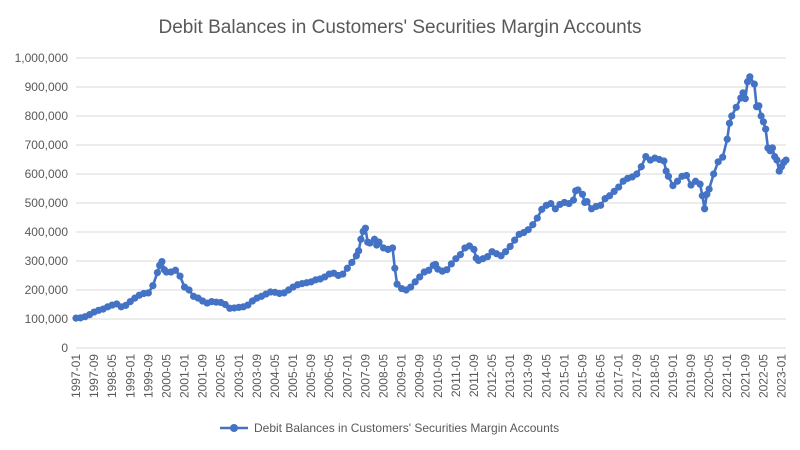 Image resolution: width=800 pixels, height=450 pixels. Describe the element at coordinates (42, 58) in the screenshot. I see `y-tick-label: 1,000,000` at that location.